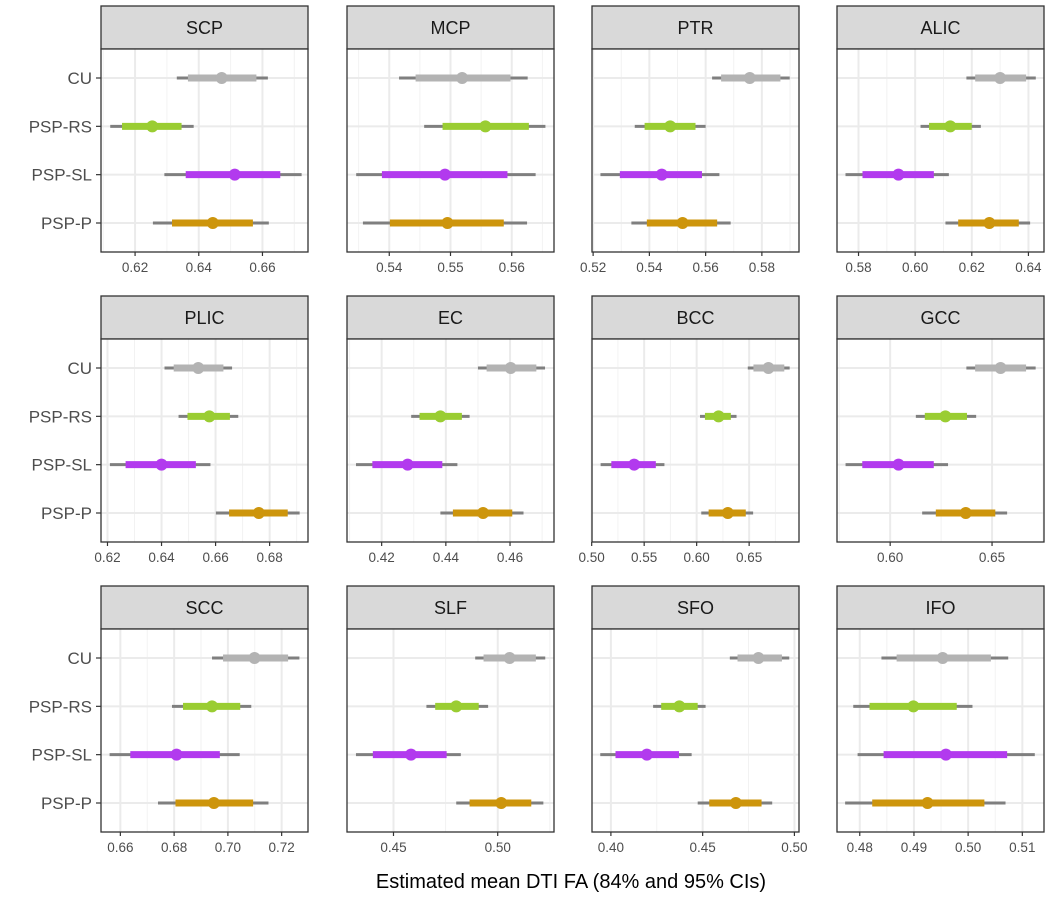 This screenshot has height=900, width=1050. Describe the element at coordinates (450, 430) in the screenshot. I see `panel-ec: EC 0.42 0.44 0.46` at that location.